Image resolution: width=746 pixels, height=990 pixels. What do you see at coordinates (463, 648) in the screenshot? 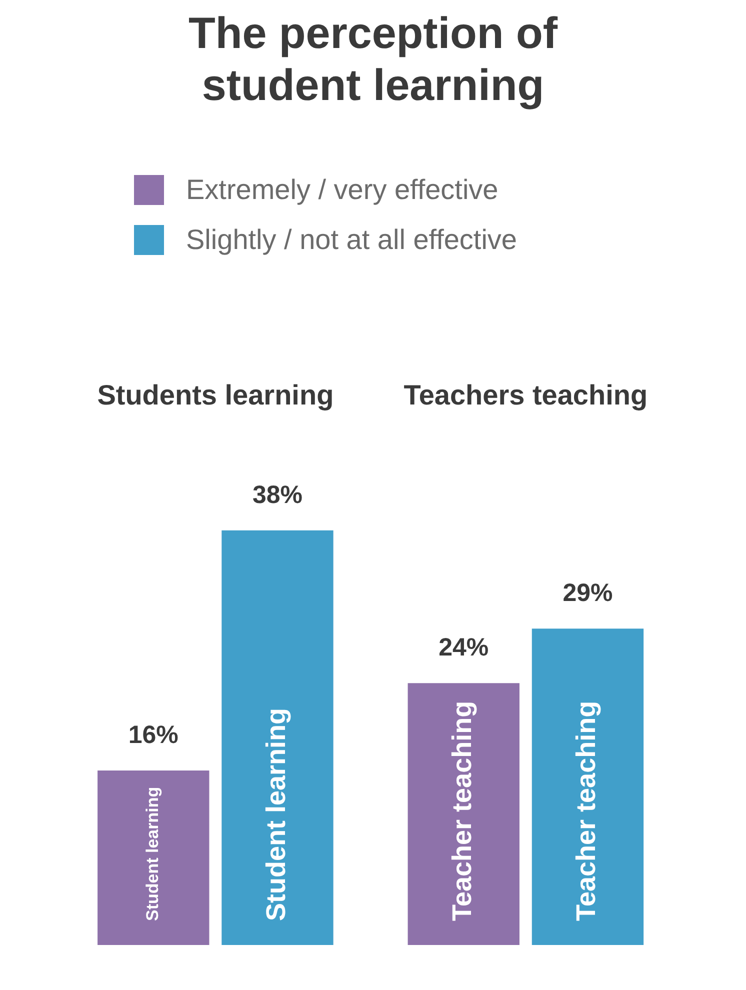
I see `data-label: 24%` at bounding box center [463, 648].